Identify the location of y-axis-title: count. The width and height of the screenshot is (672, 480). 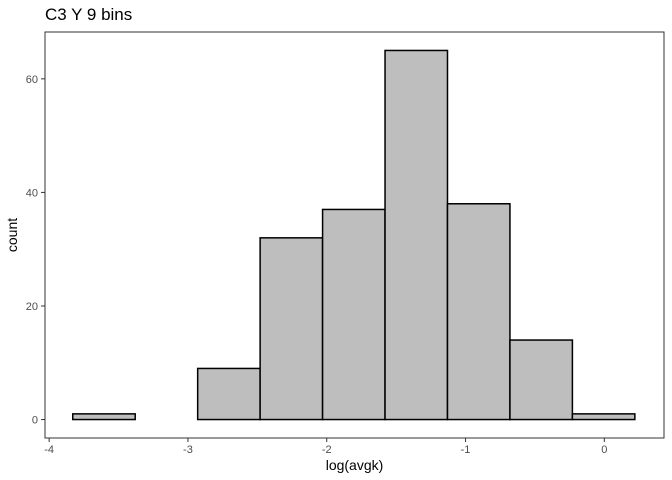
(12, 235).